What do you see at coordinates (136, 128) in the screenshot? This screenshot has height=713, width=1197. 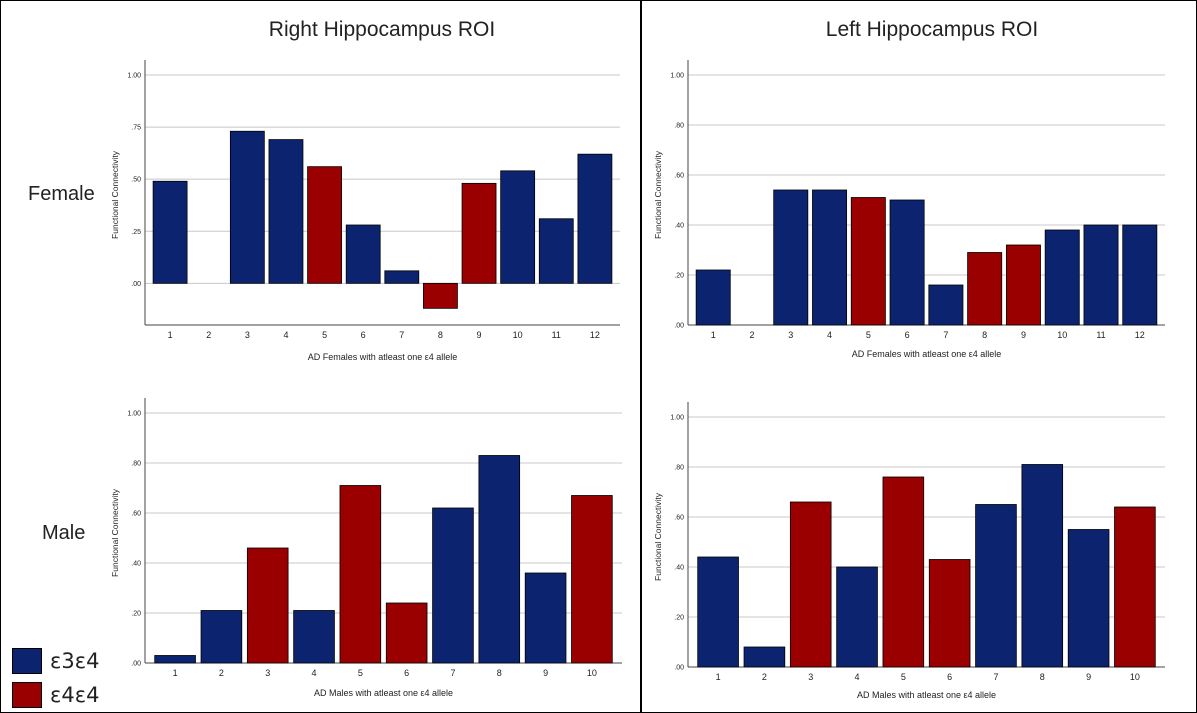 I see `y-tick-label: .75` at bounding box center [136, 128].